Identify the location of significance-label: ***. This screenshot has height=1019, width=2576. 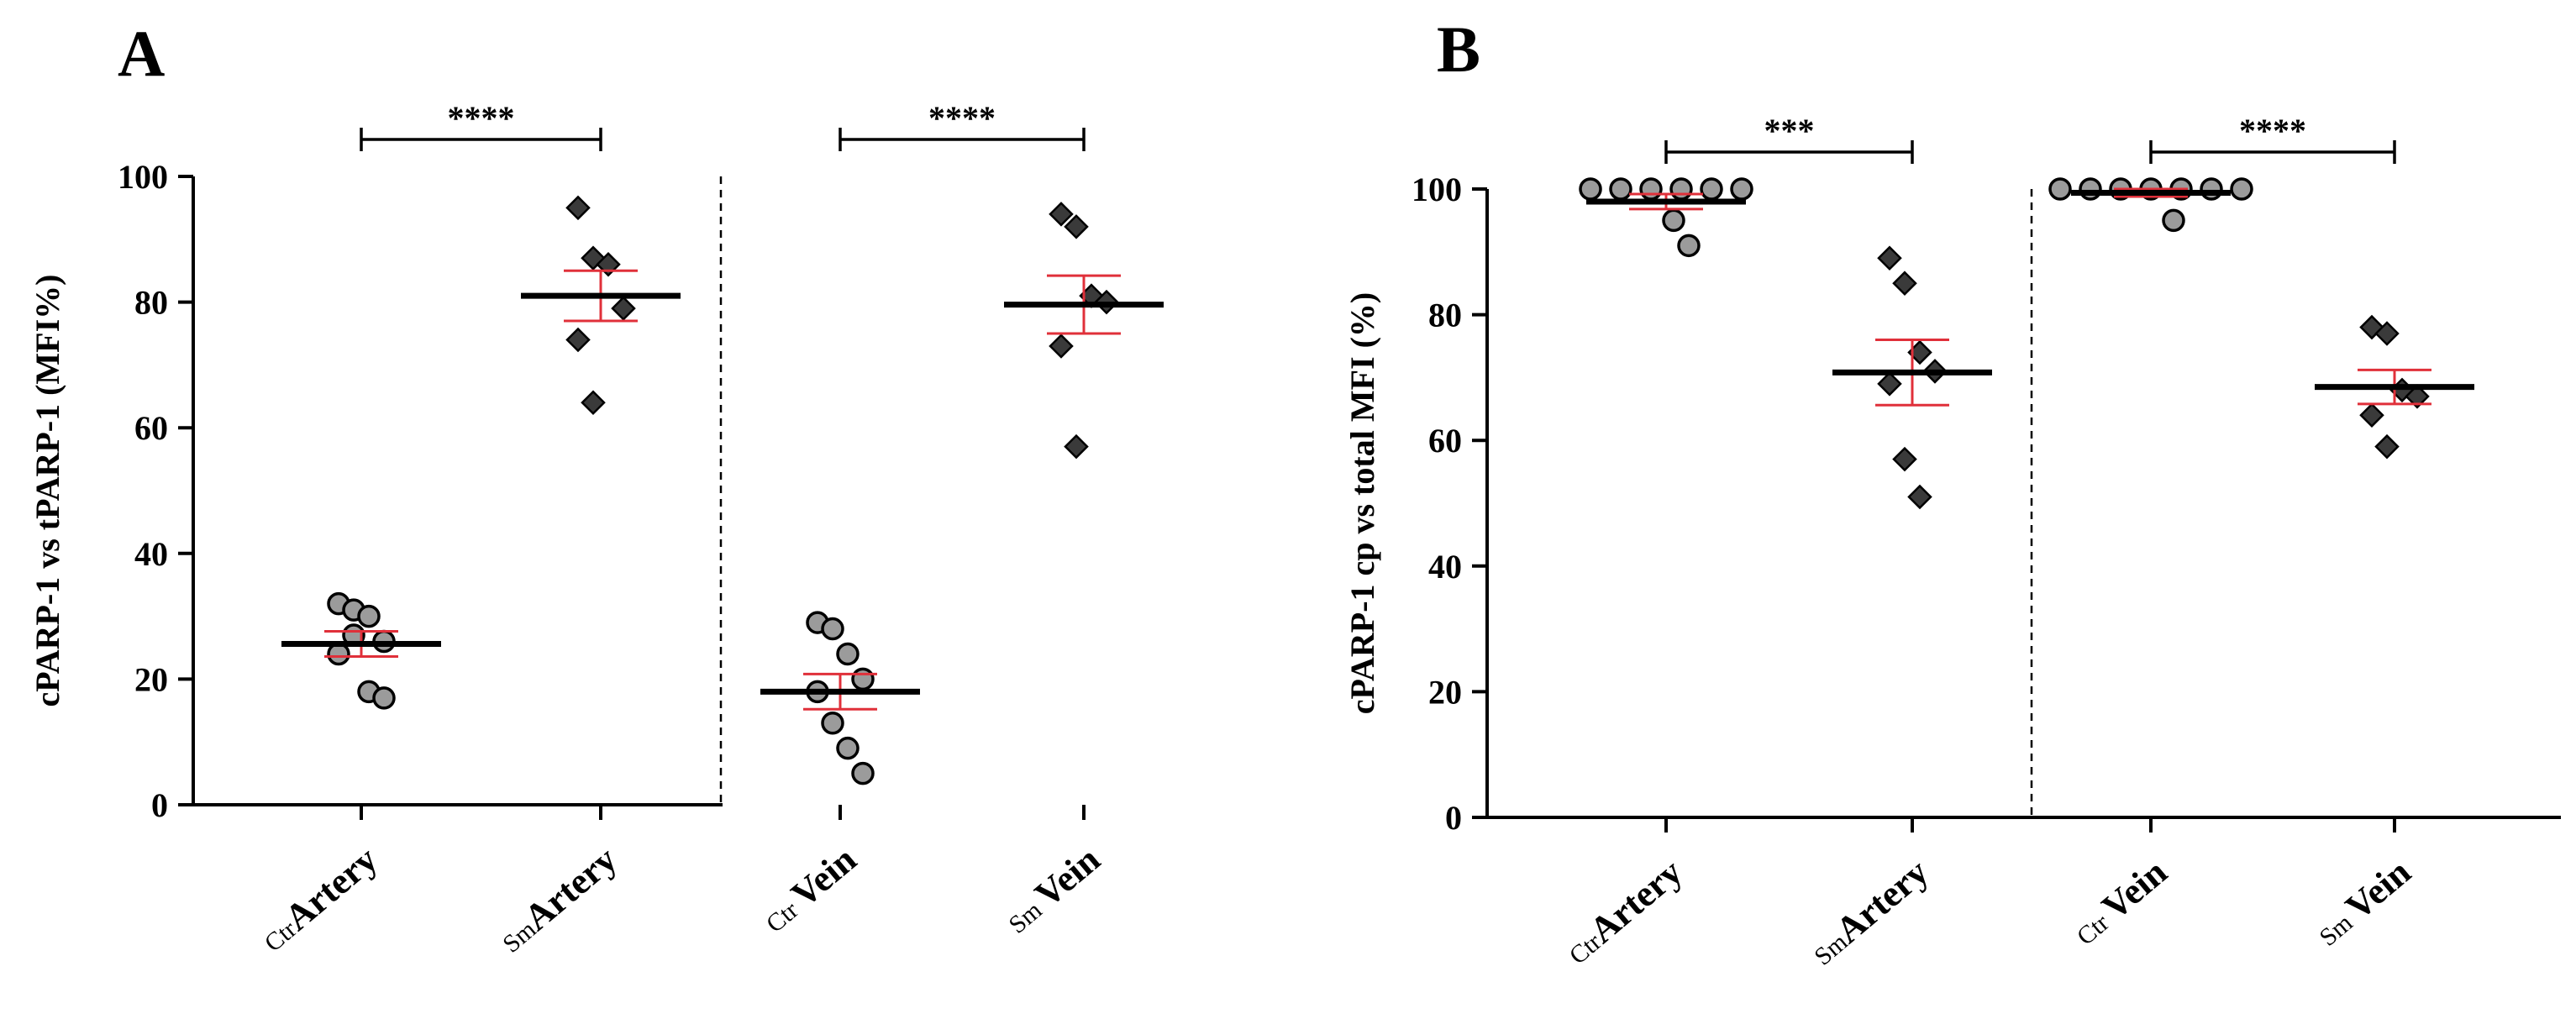
(1789, 131).